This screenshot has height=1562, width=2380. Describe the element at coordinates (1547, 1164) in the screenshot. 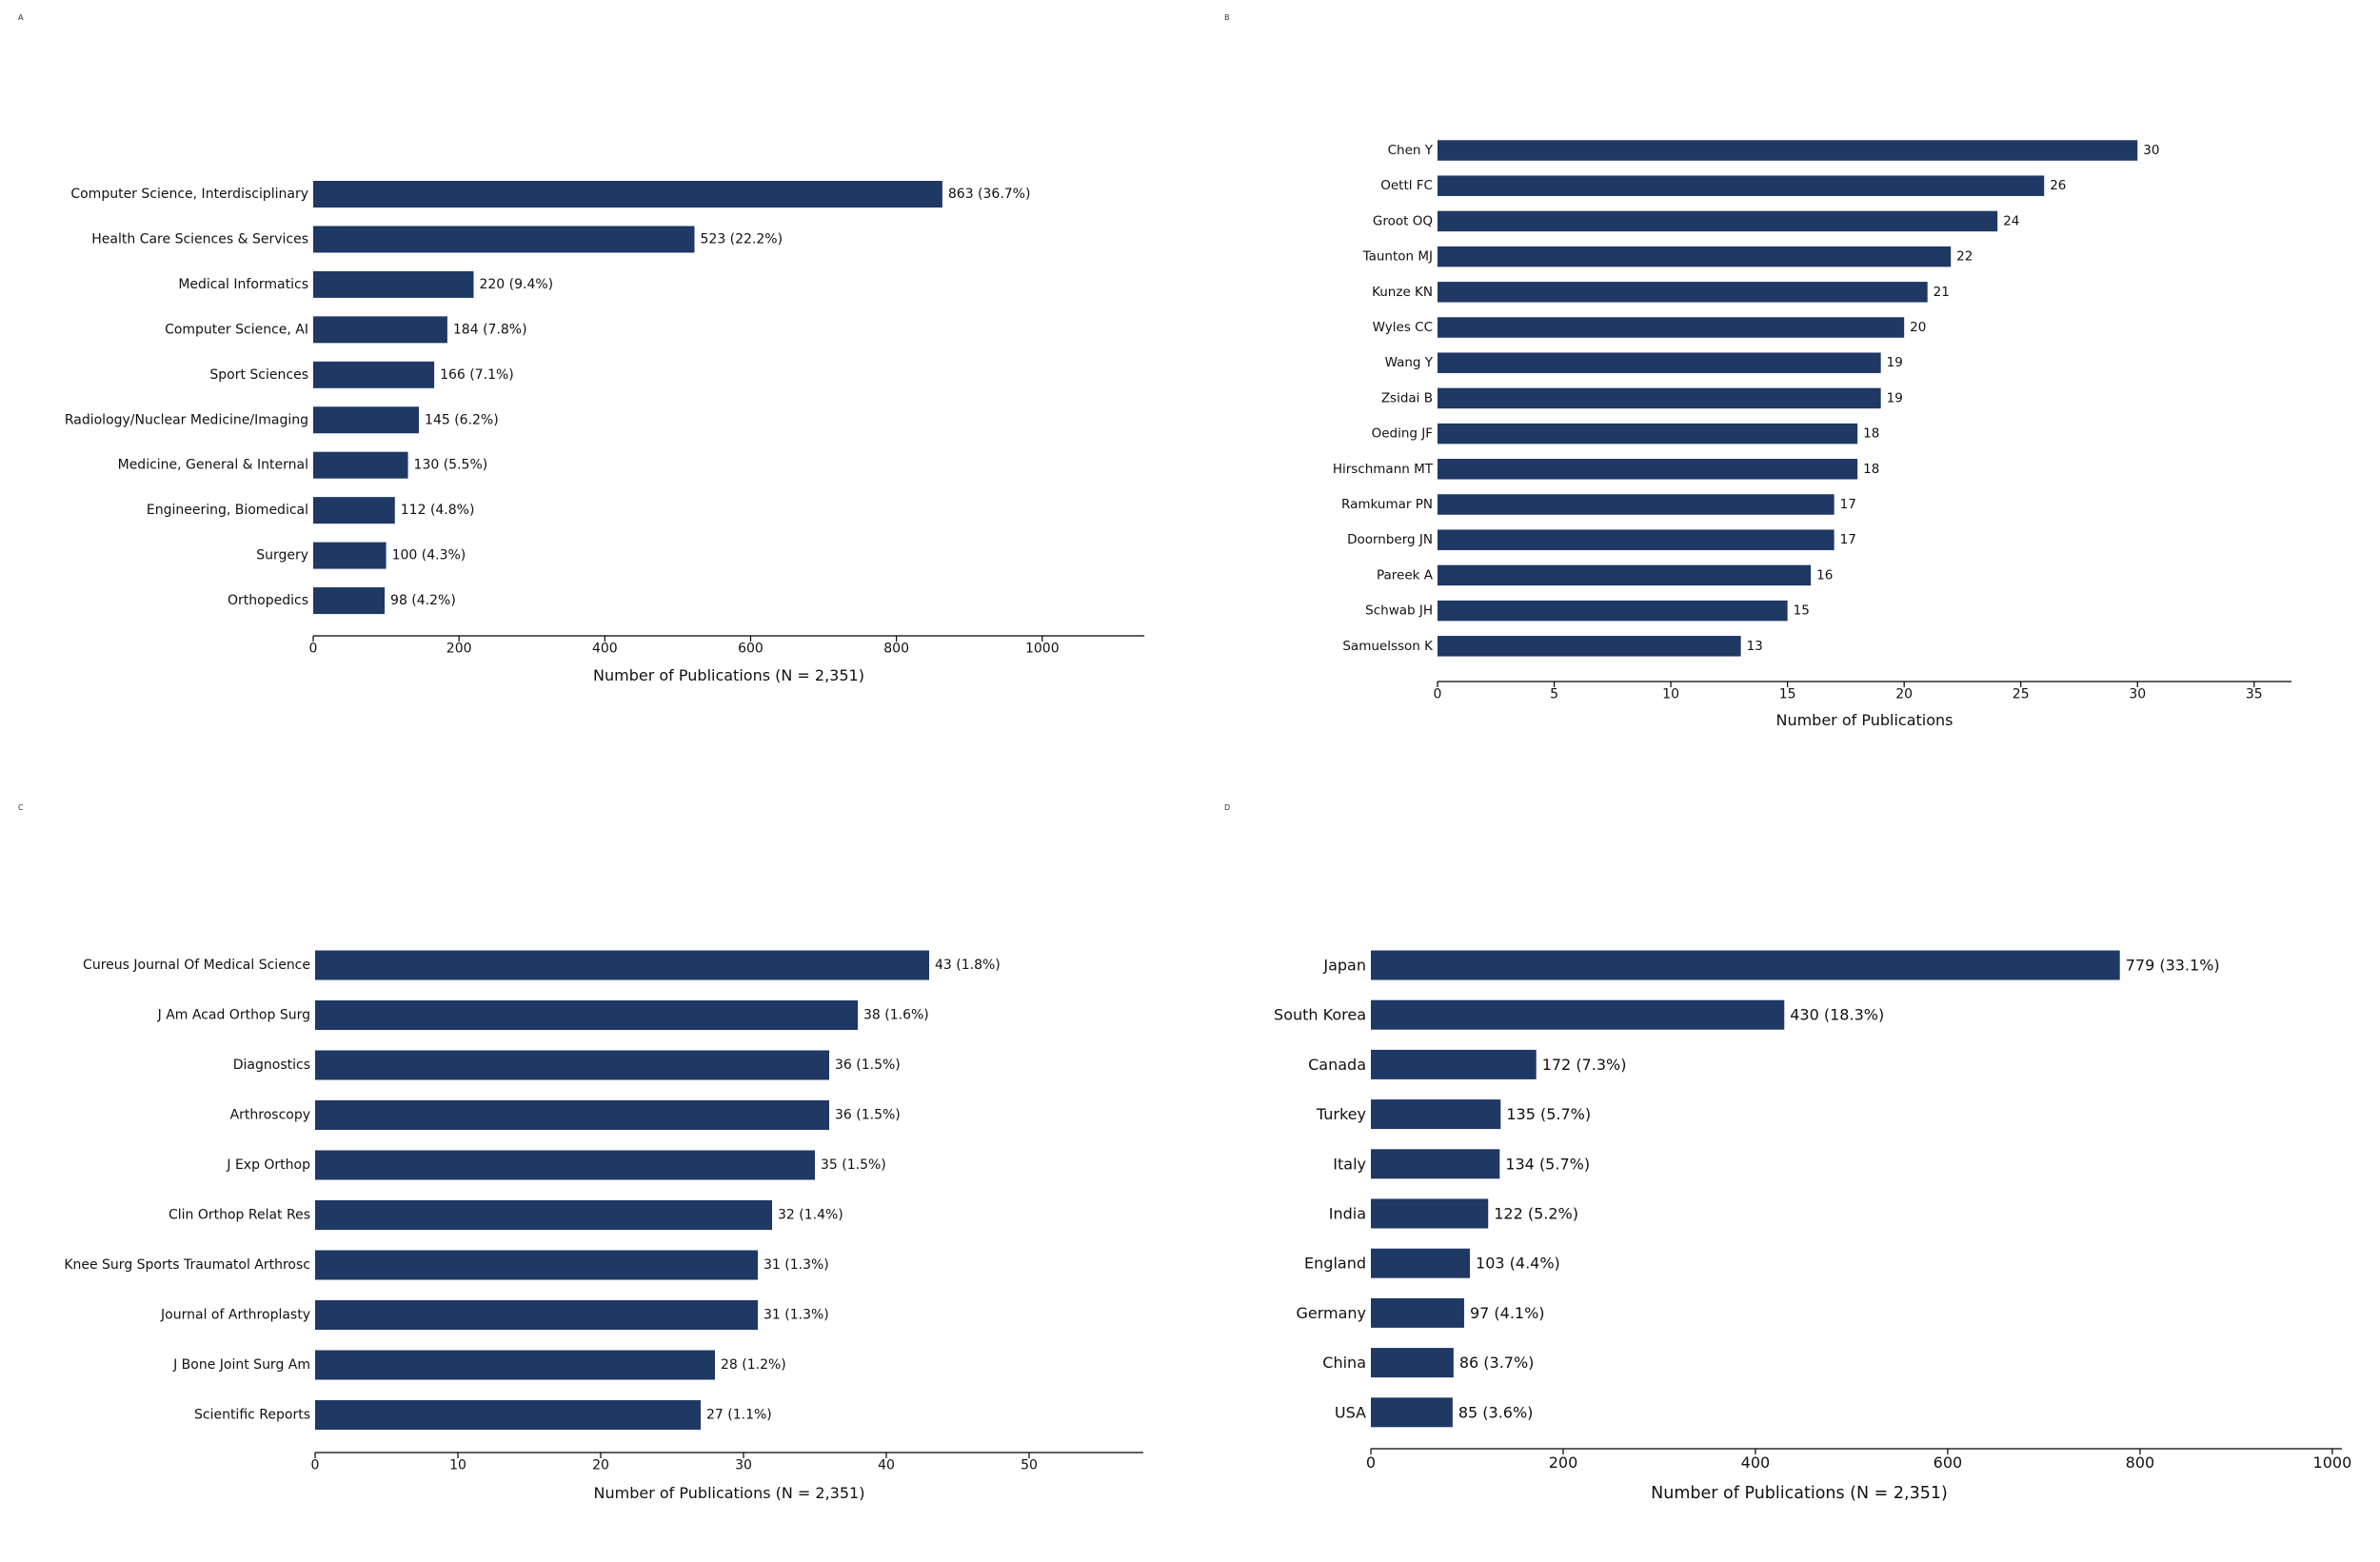

I see `data-label: 134 (5.7%)` at that location.